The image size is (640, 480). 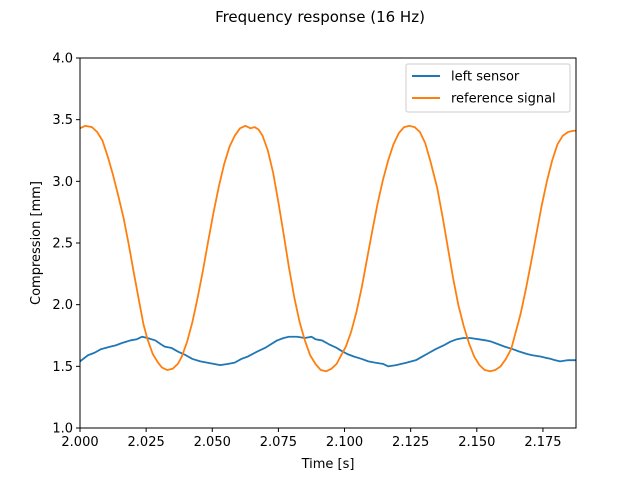 I want to click on x-tick-label: 2.050, so click(x=212, y=442).